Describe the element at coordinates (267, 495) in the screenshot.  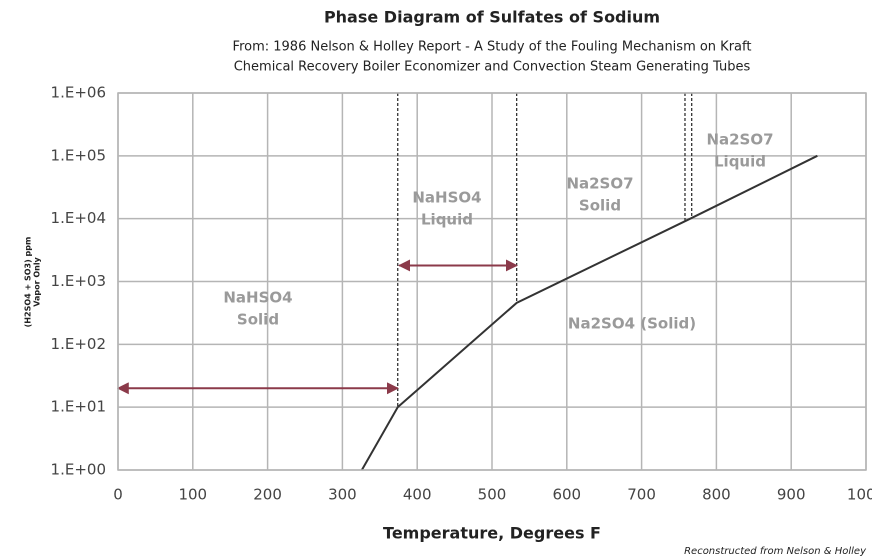
I see `x-tick-label: 200` at that location.